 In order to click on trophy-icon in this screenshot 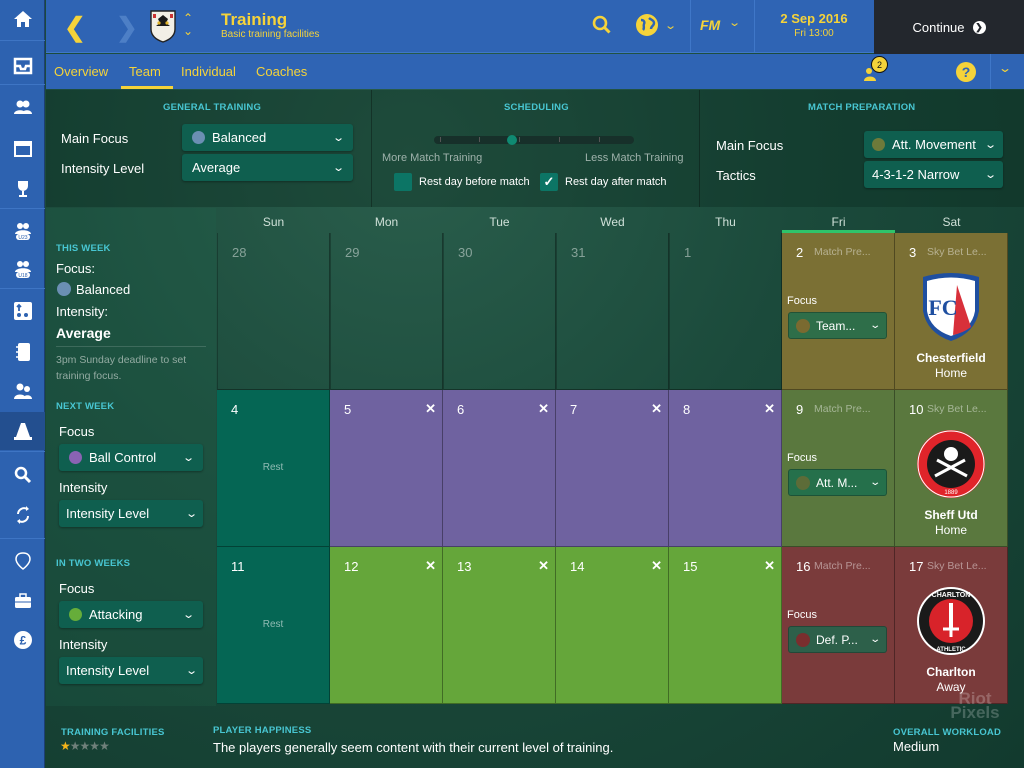, I will do `click(22, 189)`.